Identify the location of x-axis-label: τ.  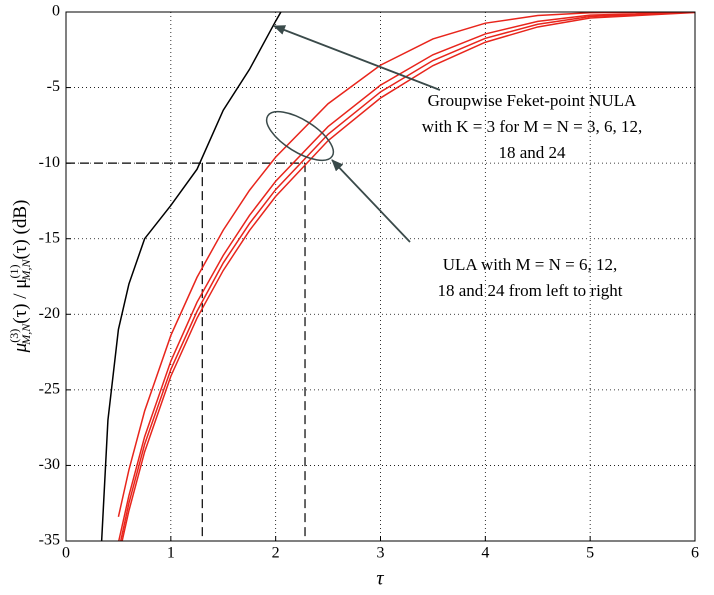
(380, 579).